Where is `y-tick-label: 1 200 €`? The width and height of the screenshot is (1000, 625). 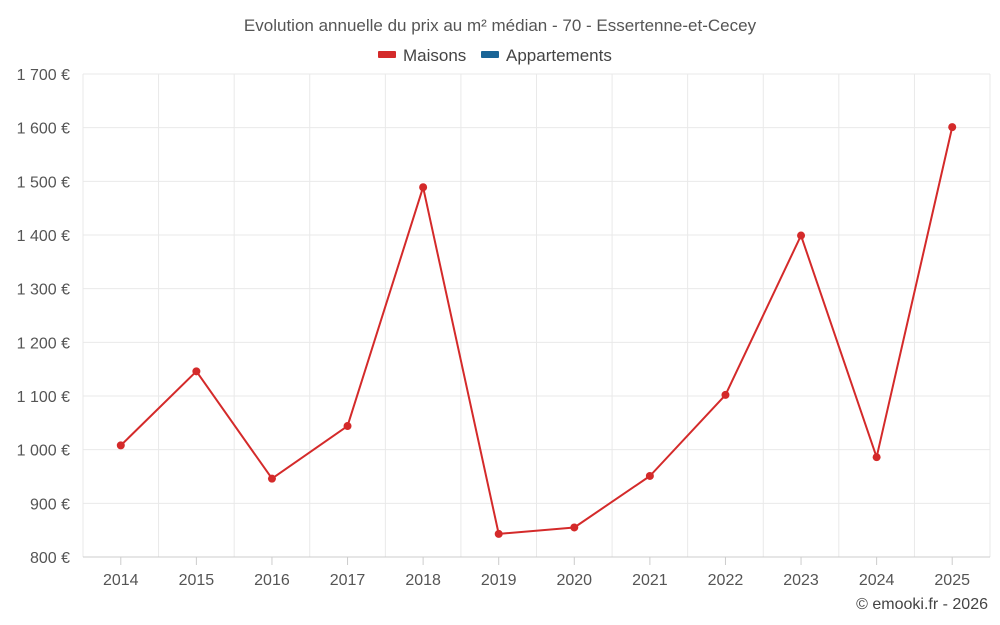 y-tick-label: 1 200 € is located at coordinates (43, 343).